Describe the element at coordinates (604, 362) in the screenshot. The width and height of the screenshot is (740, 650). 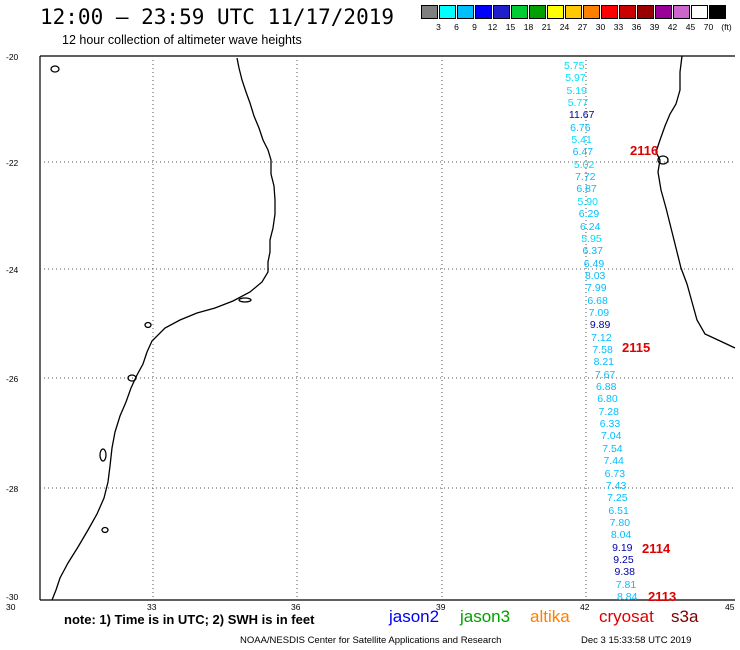
I see `wave-height-value: 8.21` at that location.